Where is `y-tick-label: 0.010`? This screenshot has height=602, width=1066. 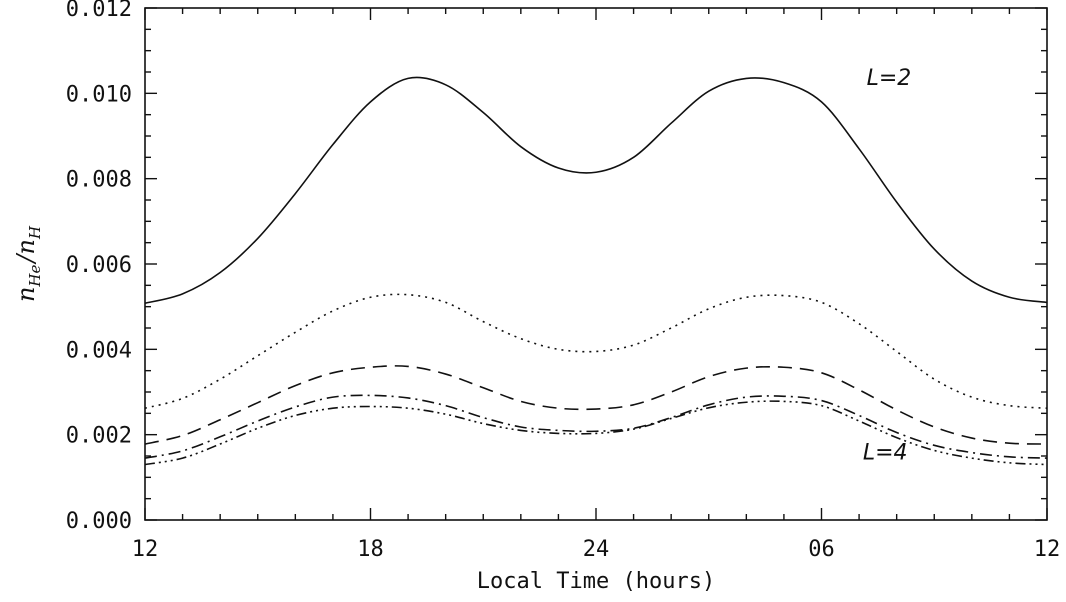 y-tick-label: 0.010 is located at coordinates (99, 94).